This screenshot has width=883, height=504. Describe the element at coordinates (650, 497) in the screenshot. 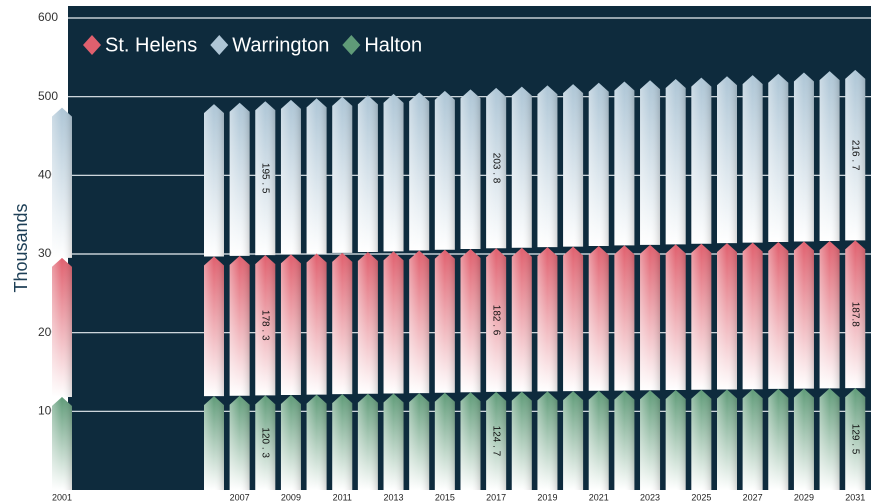

I see `x-tick-label: 2023` at that location.